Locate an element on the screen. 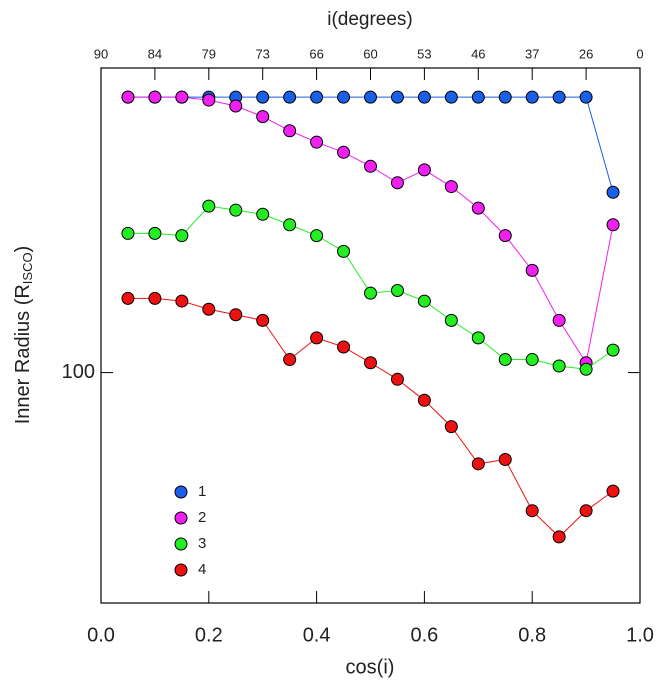 The image size is (664, 689). x2-tick-label: 84 is located at coordinates (155, 53).